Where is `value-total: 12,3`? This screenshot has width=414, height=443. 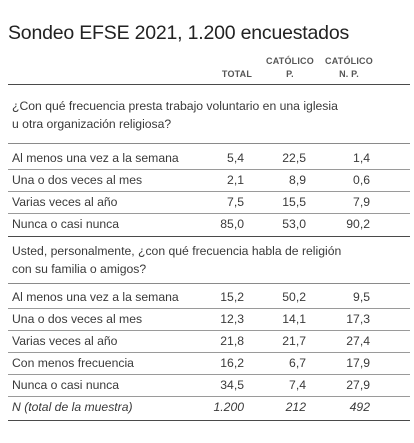
value-total: 12,3 is located at coordinates (232, 319).